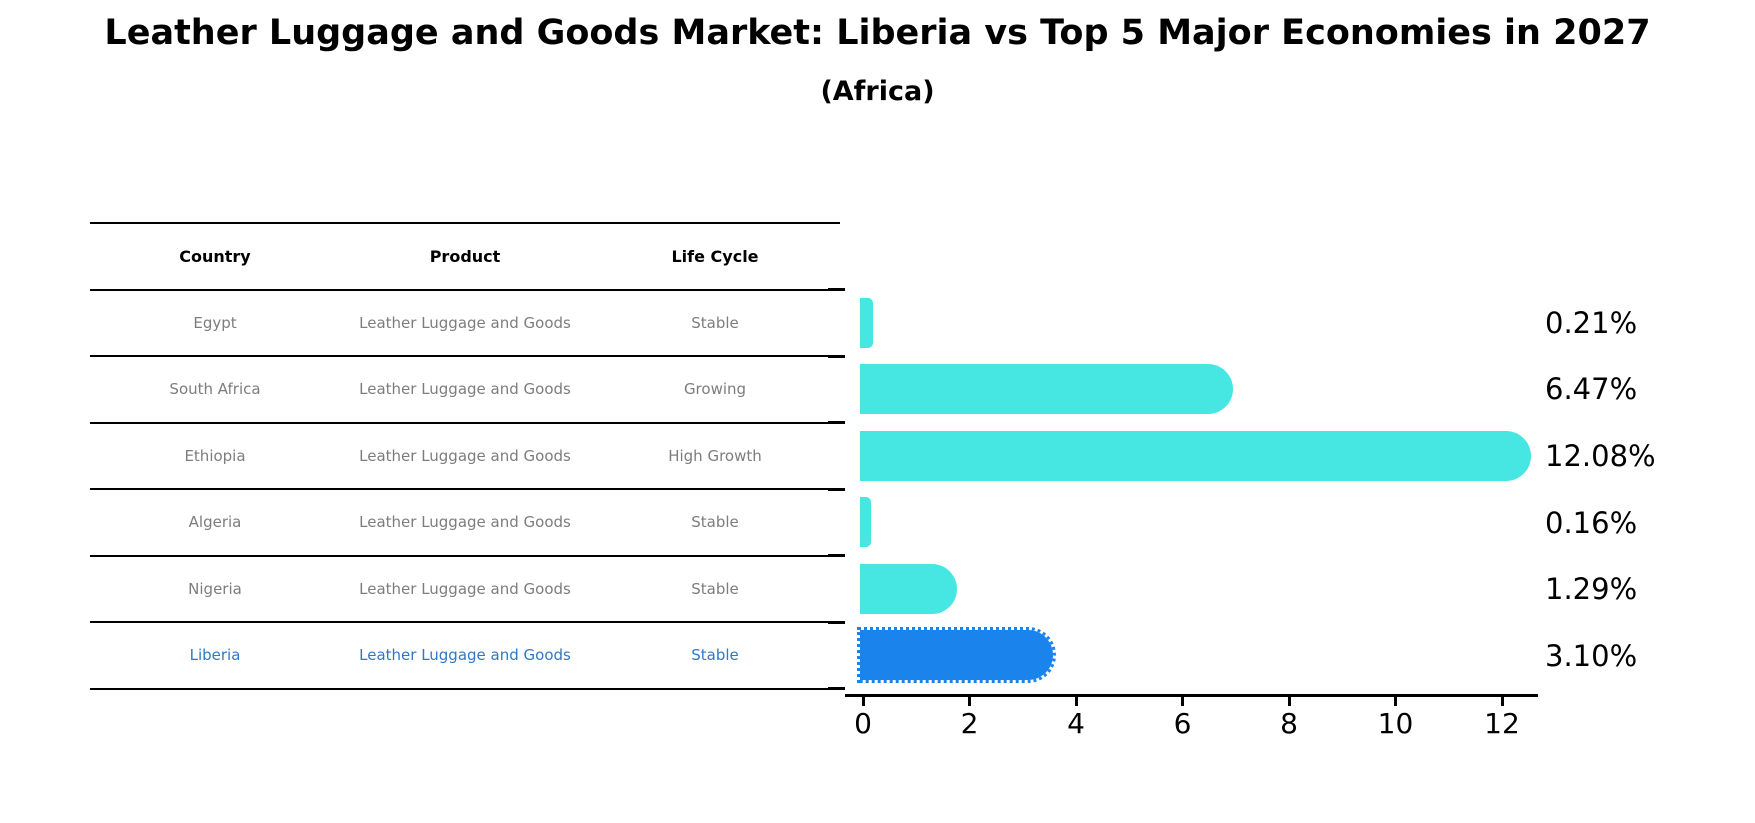 This screenshot has height=823, width=1755. What do you see at coordinates (1395, 723) in the screenshot?
I see `x-axis-tick-label: 10` at bounding box center [1395, 723].